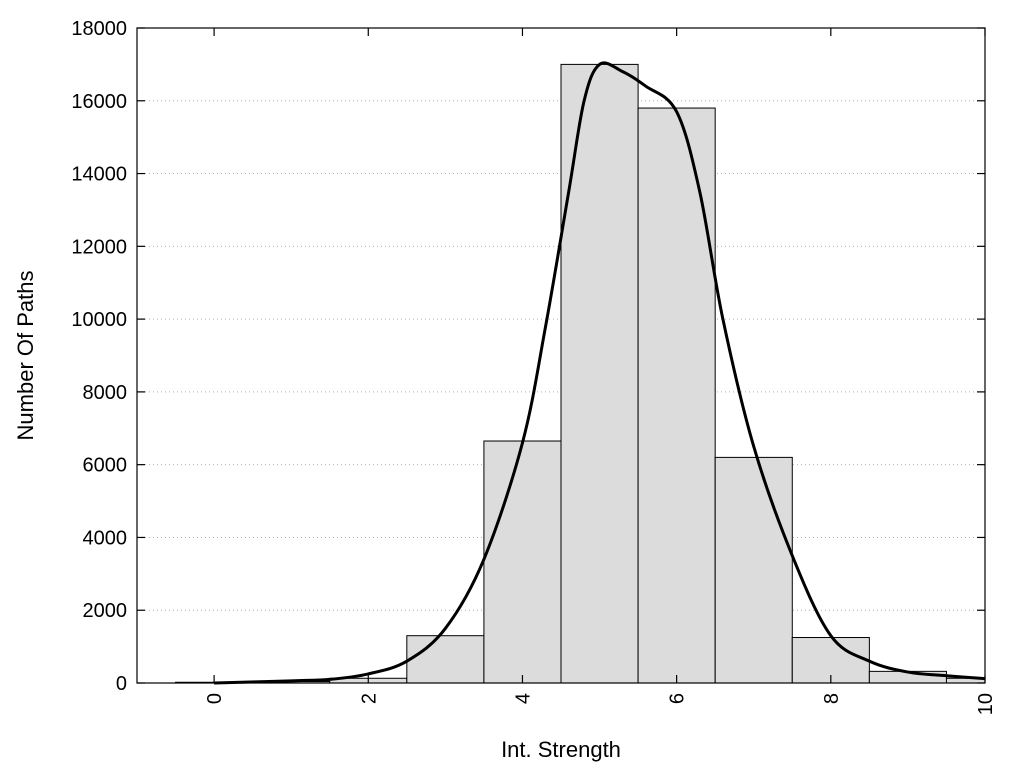 Image resolution: width=1024 pixels, height=768 pixels. Describe the element at coordinates (678, 698) in the screenshot. I see `x-tick-label: 6` at that location.